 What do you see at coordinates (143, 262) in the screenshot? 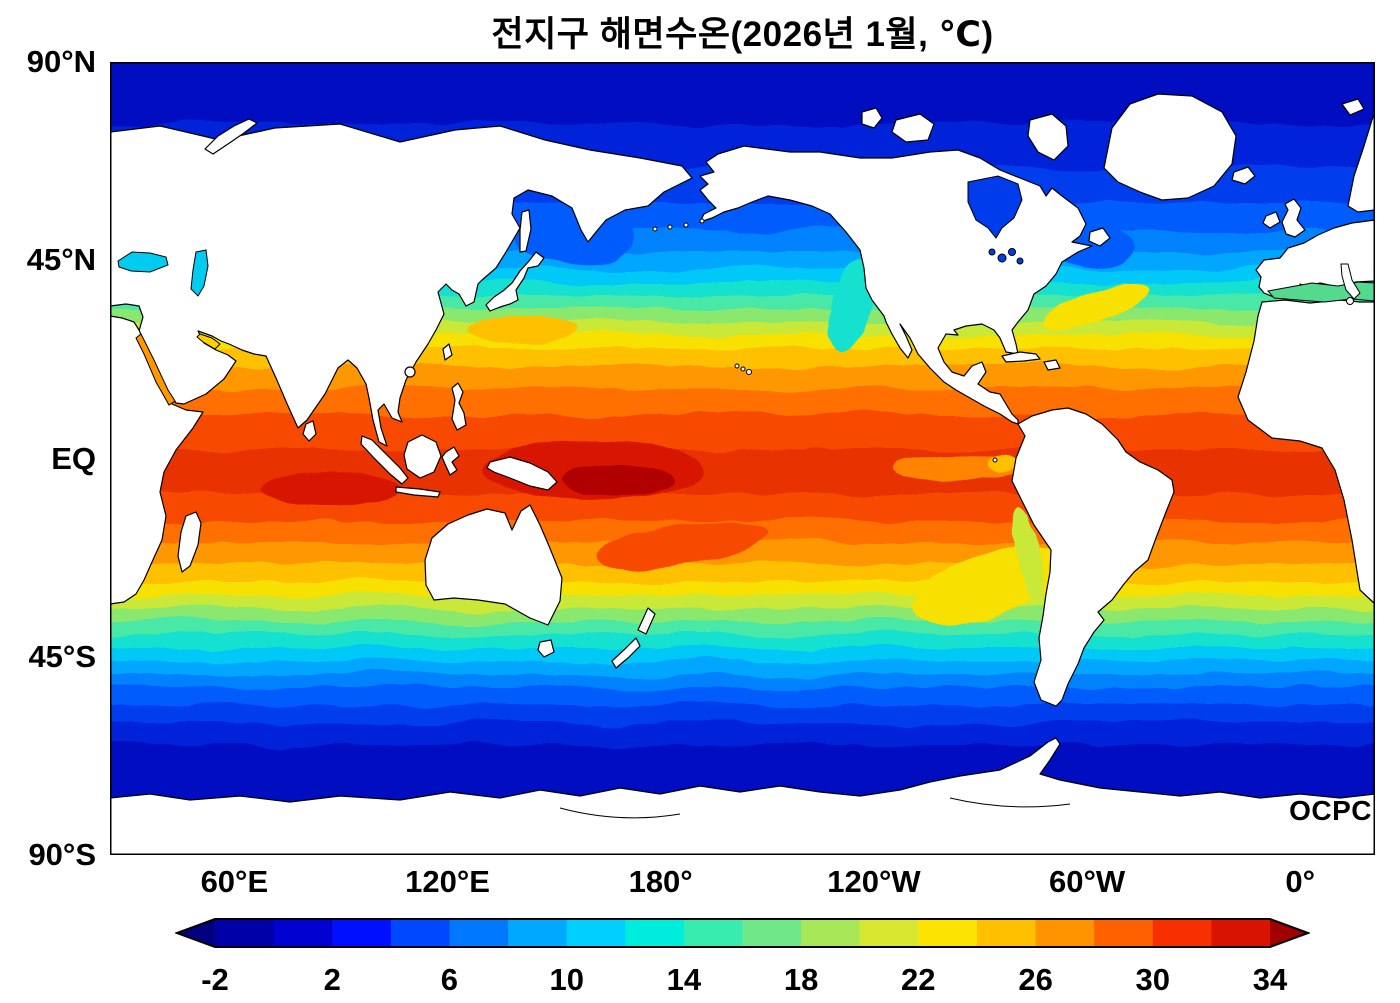
I see `black-sea` at bounding box center [143, 262].